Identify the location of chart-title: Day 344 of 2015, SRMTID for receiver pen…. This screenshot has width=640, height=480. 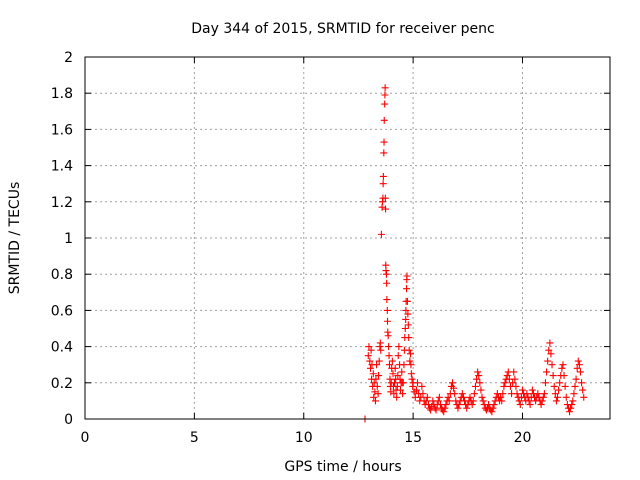
(342, 29).